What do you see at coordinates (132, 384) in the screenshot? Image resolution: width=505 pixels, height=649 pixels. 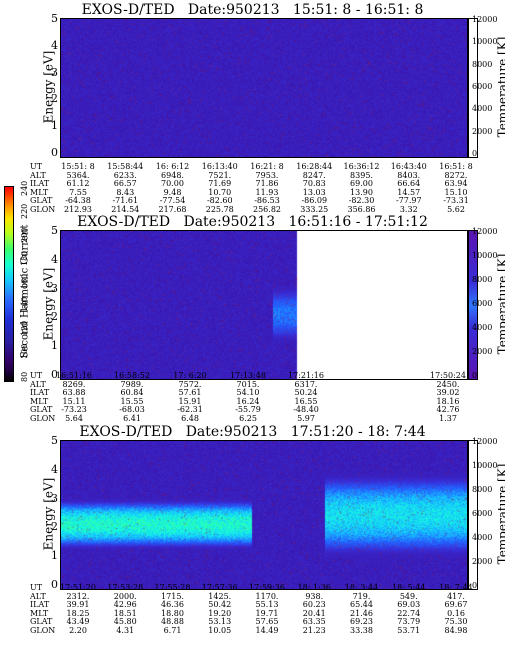 I see `orbit-cell: 7989.` at bounding box center [132, 384].